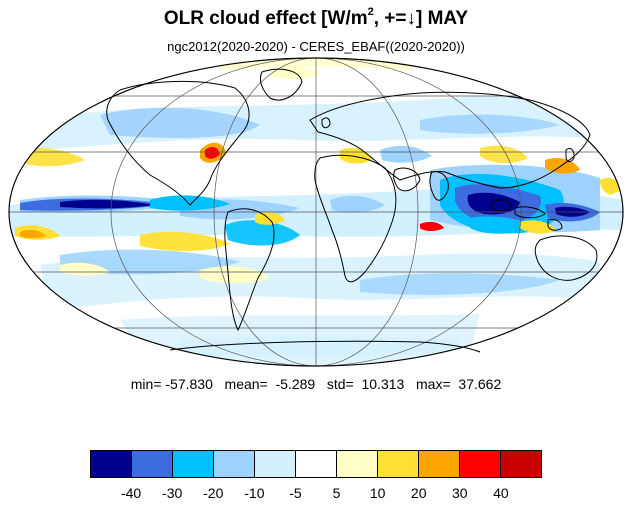  Describe the element at coordinates (316, 494) in the screenshot. I see `colorbar-labels: -40 -30 -20 -10 -5 5 10 20 30 40` at that location.